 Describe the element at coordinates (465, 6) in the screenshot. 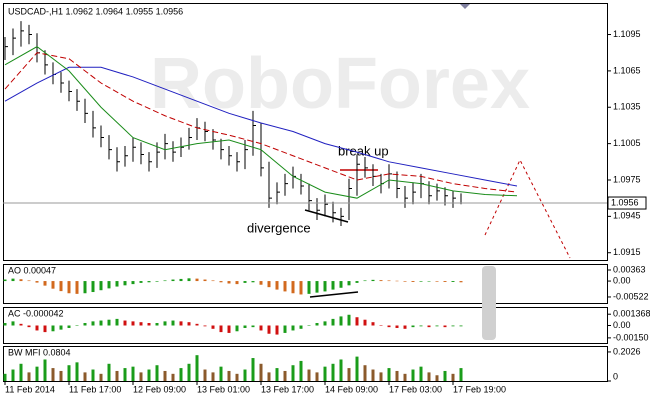

I see `shift-marker` at that location.